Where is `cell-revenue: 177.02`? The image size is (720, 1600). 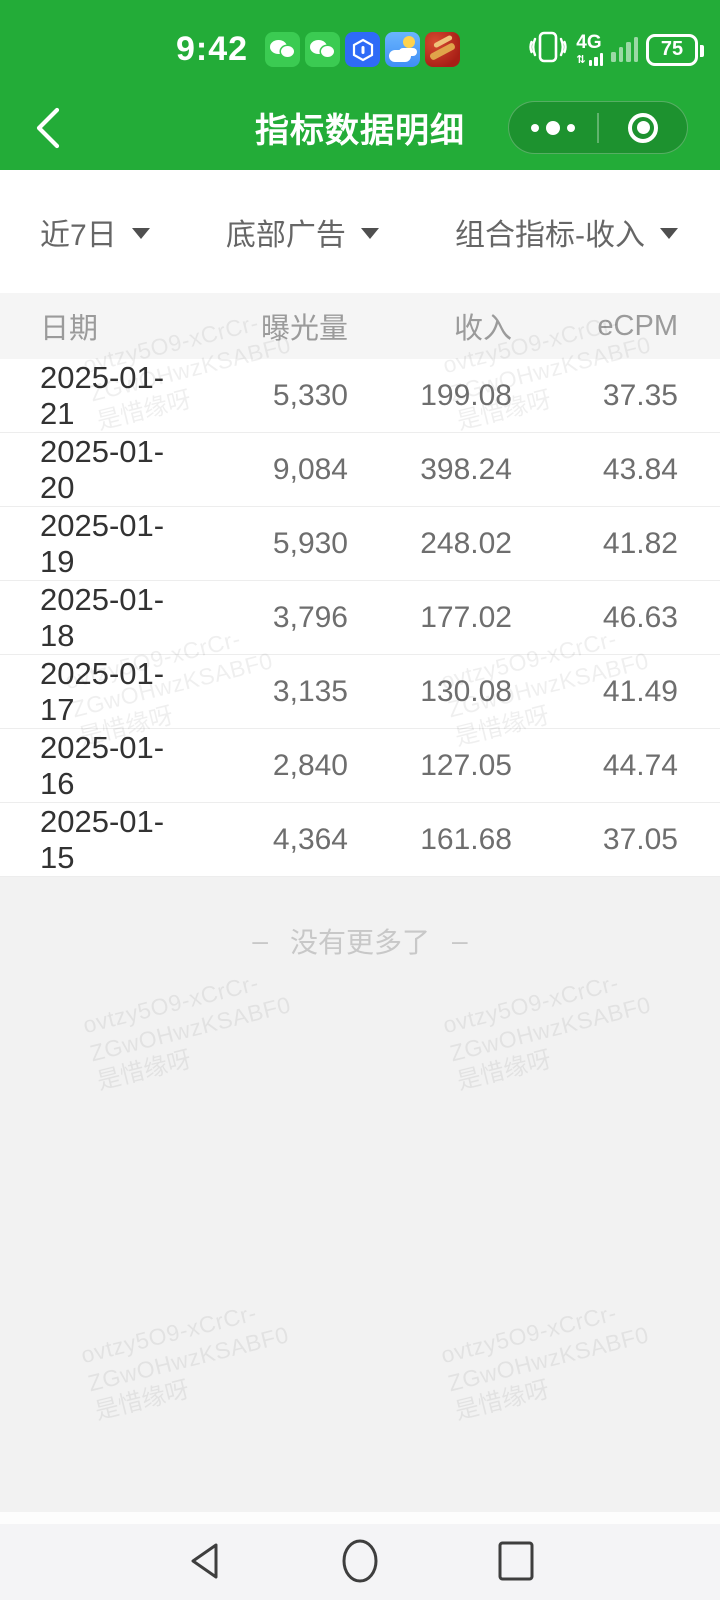 cell-revenue: 177.02 is located at coordinates (466, 617).